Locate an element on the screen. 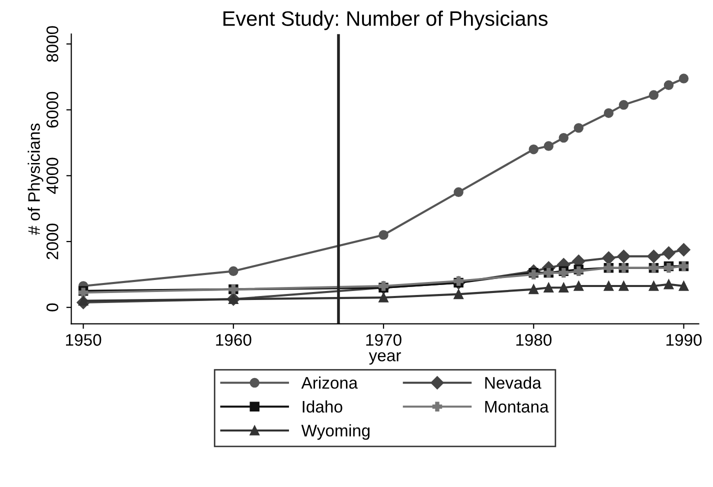 The height and width of the screenshot is (487, 713). x-tick-label: 1960 is located at coordinates (234, 340).